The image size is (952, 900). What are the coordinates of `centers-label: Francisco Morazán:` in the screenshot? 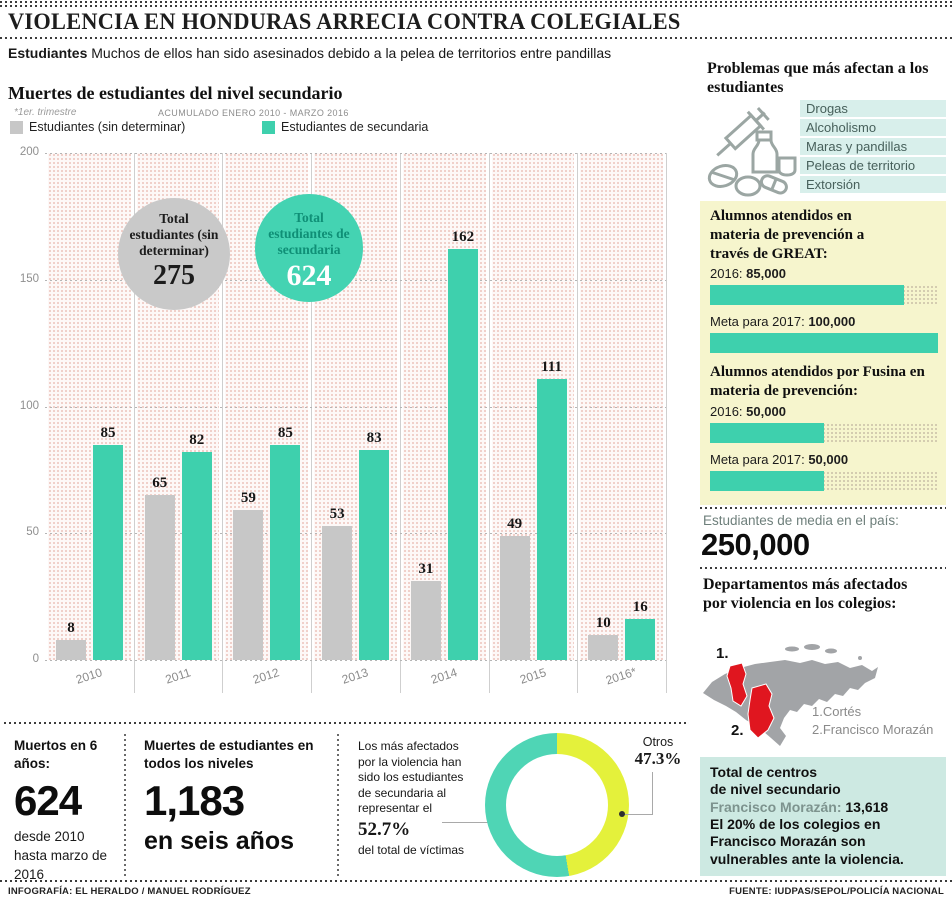 It's located at (776, 806).